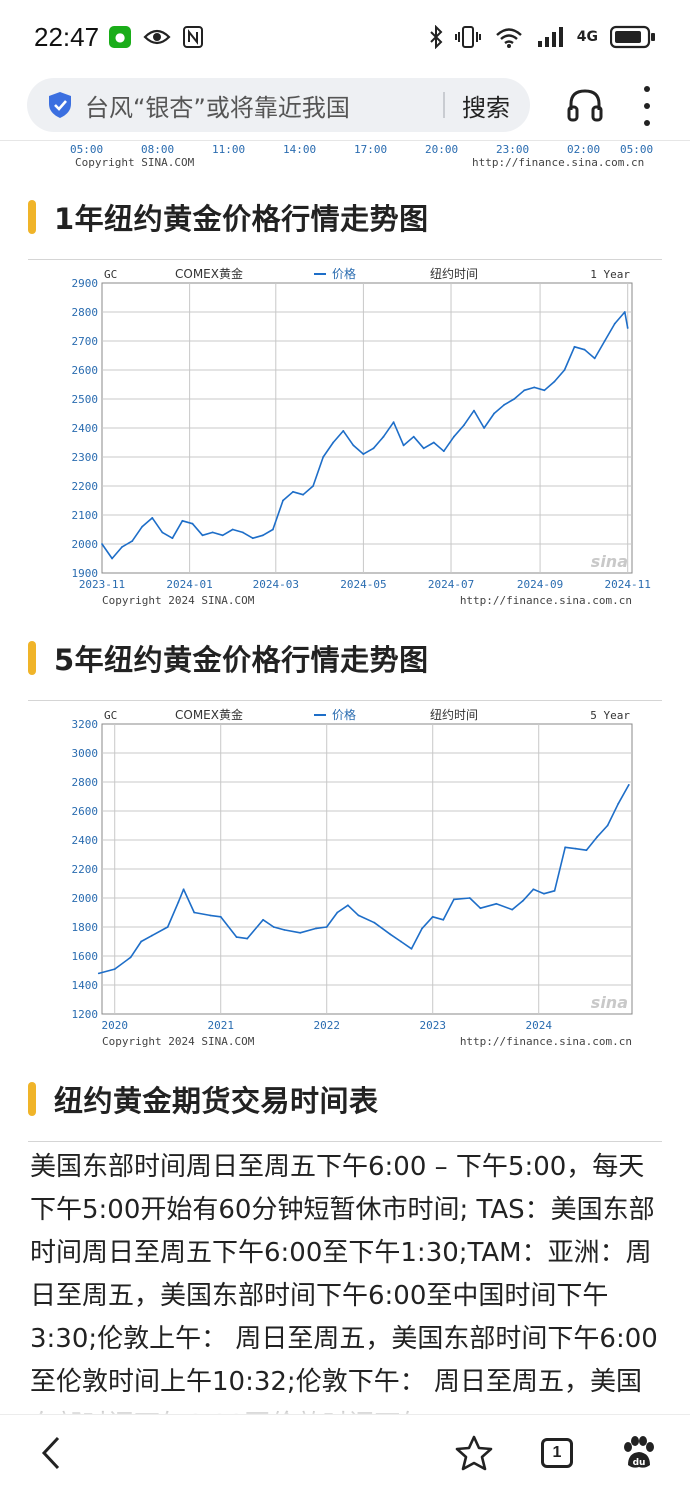 This screenshot has height=1489, width=690. Describe the element at coordinates (585, 105) in the screenshot. I see `headphone-icon` at that location.